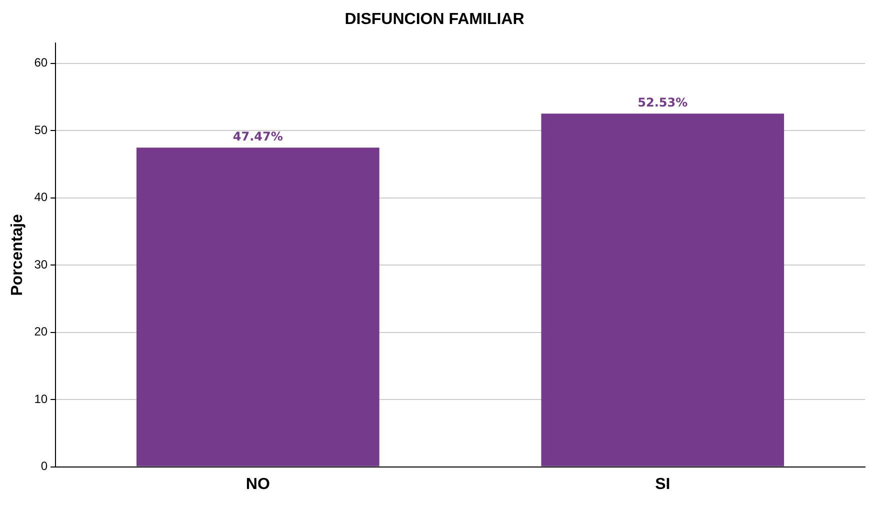 The width and height of the screenshot is (875, 506). What do you see at coordinates (41, 264) in the screenshot?
I see `y-tick-label: 30` at bounding box center [41, 264].